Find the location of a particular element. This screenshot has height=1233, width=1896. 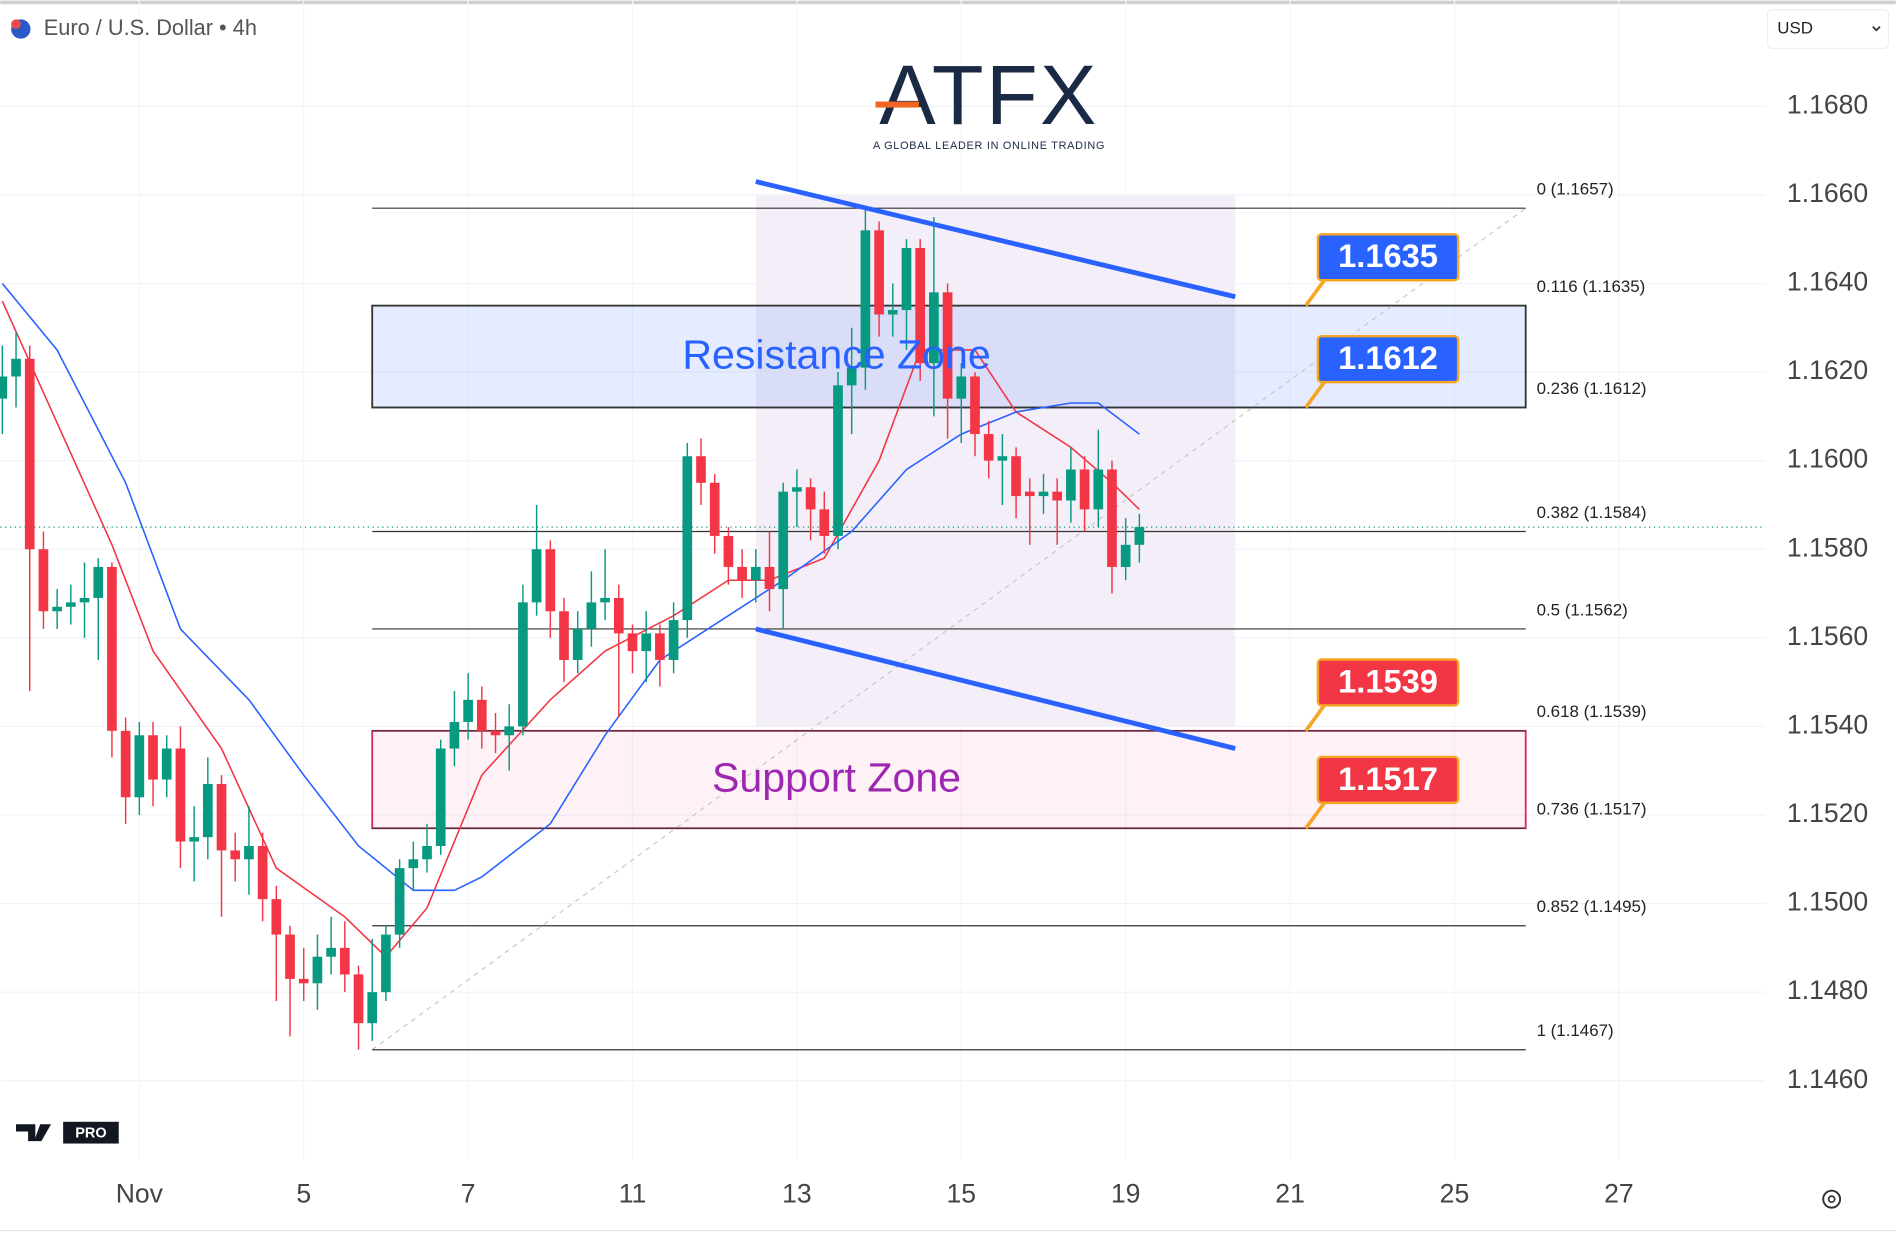

settings-icon-core is located at coordinates (1831, 1199).